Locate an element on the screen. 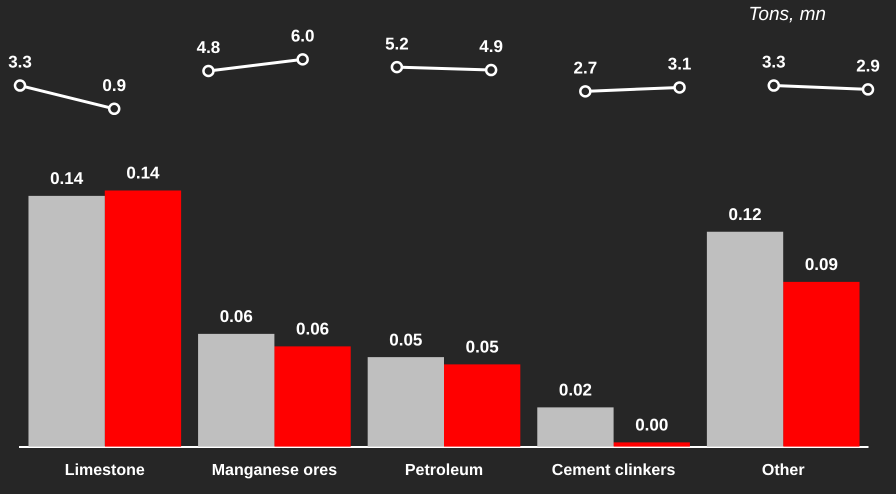 Image resolution: width=896 pixels, height=494 pixels. data-label: 3.1 is located at coordinates (680, 64).